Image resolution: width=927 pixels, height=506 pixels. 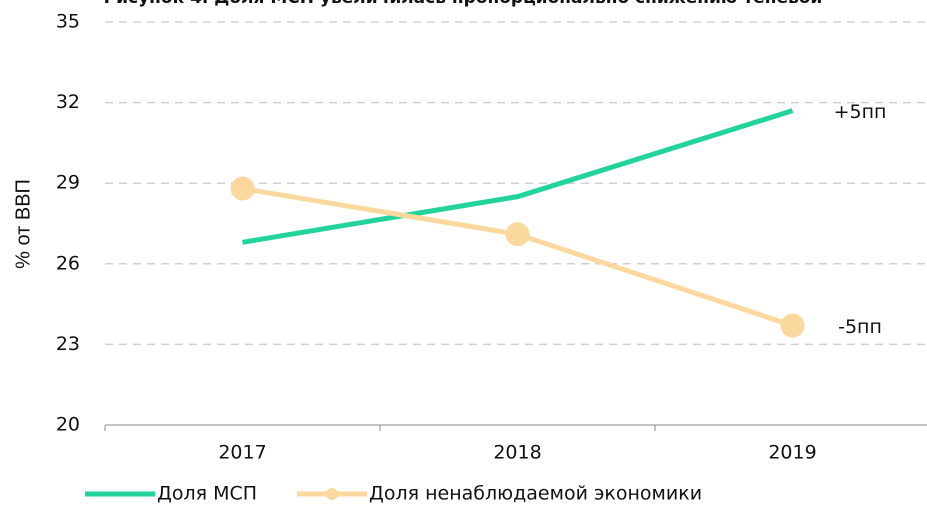 What do you see at coordinates (332, 494) in the screenshot?
I see `legend-marker` at bounding box center [332, 494].